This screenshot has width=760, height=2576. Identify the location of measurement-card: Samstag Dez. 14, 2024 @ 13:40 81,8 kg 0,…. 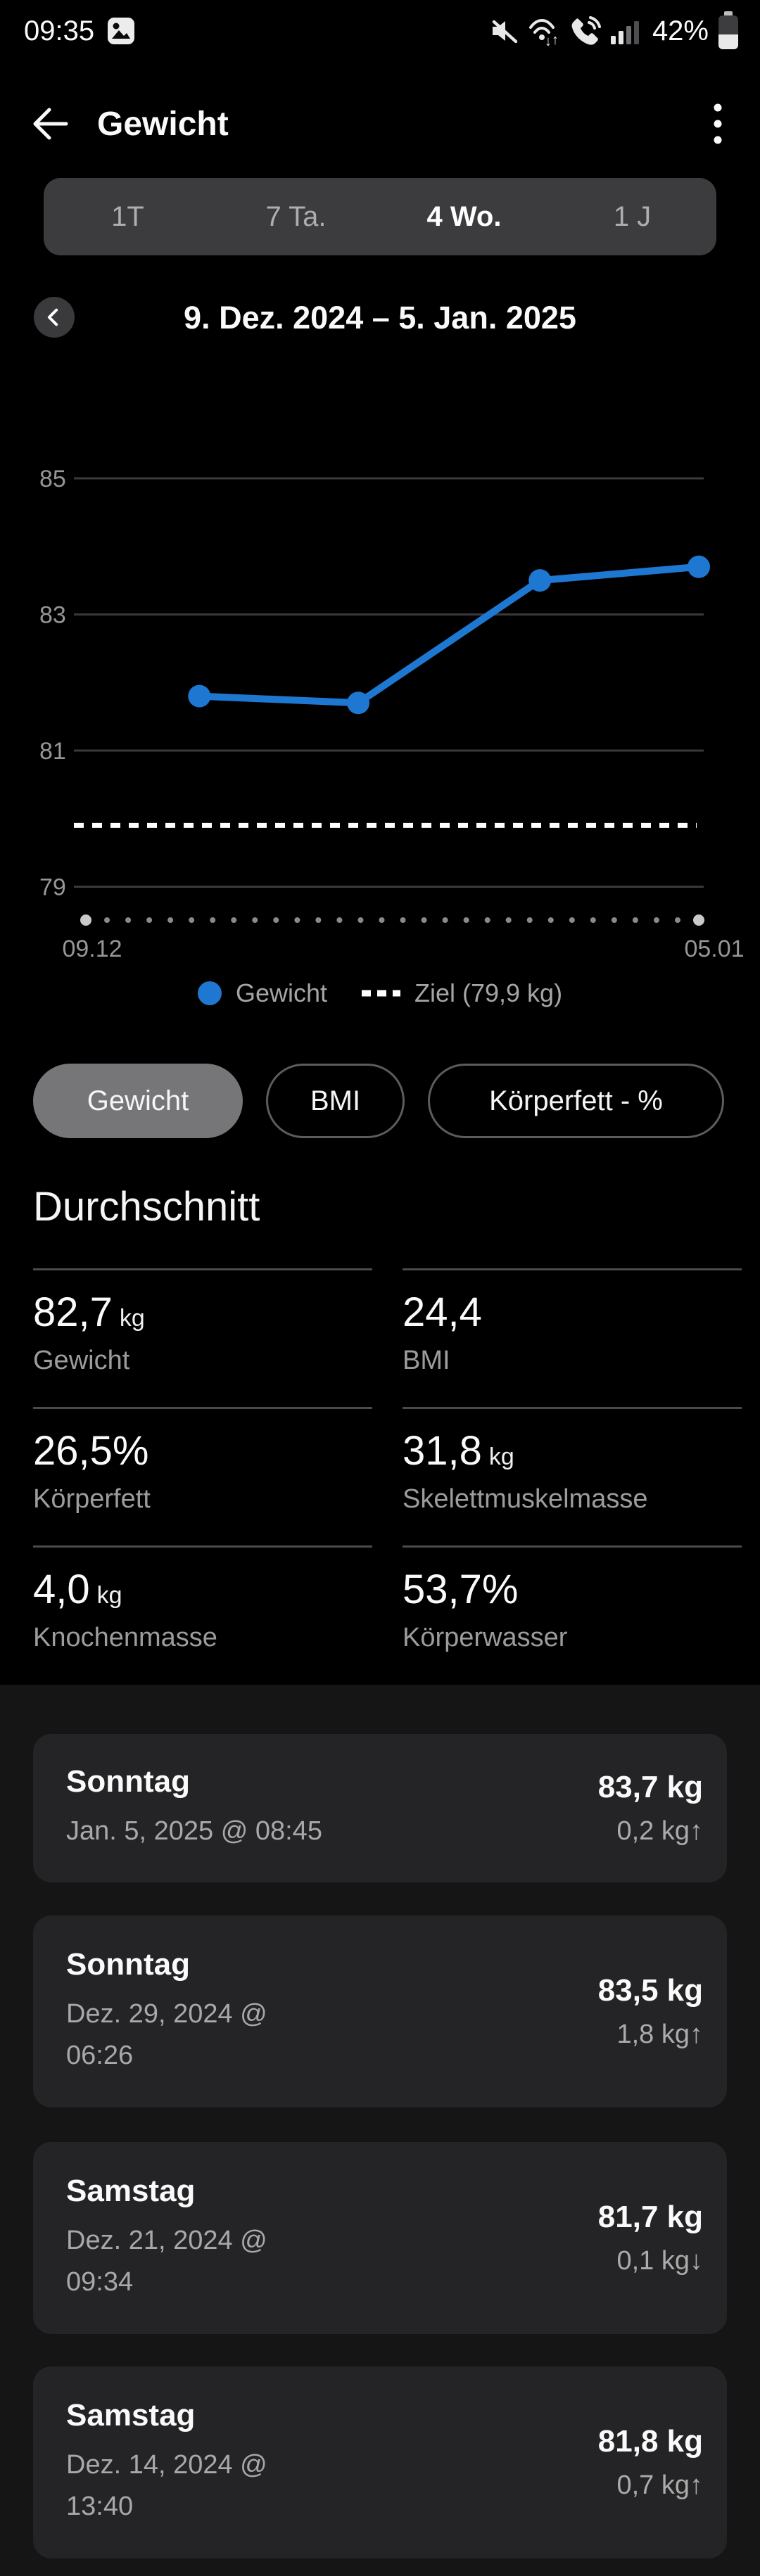
(380, 2462).